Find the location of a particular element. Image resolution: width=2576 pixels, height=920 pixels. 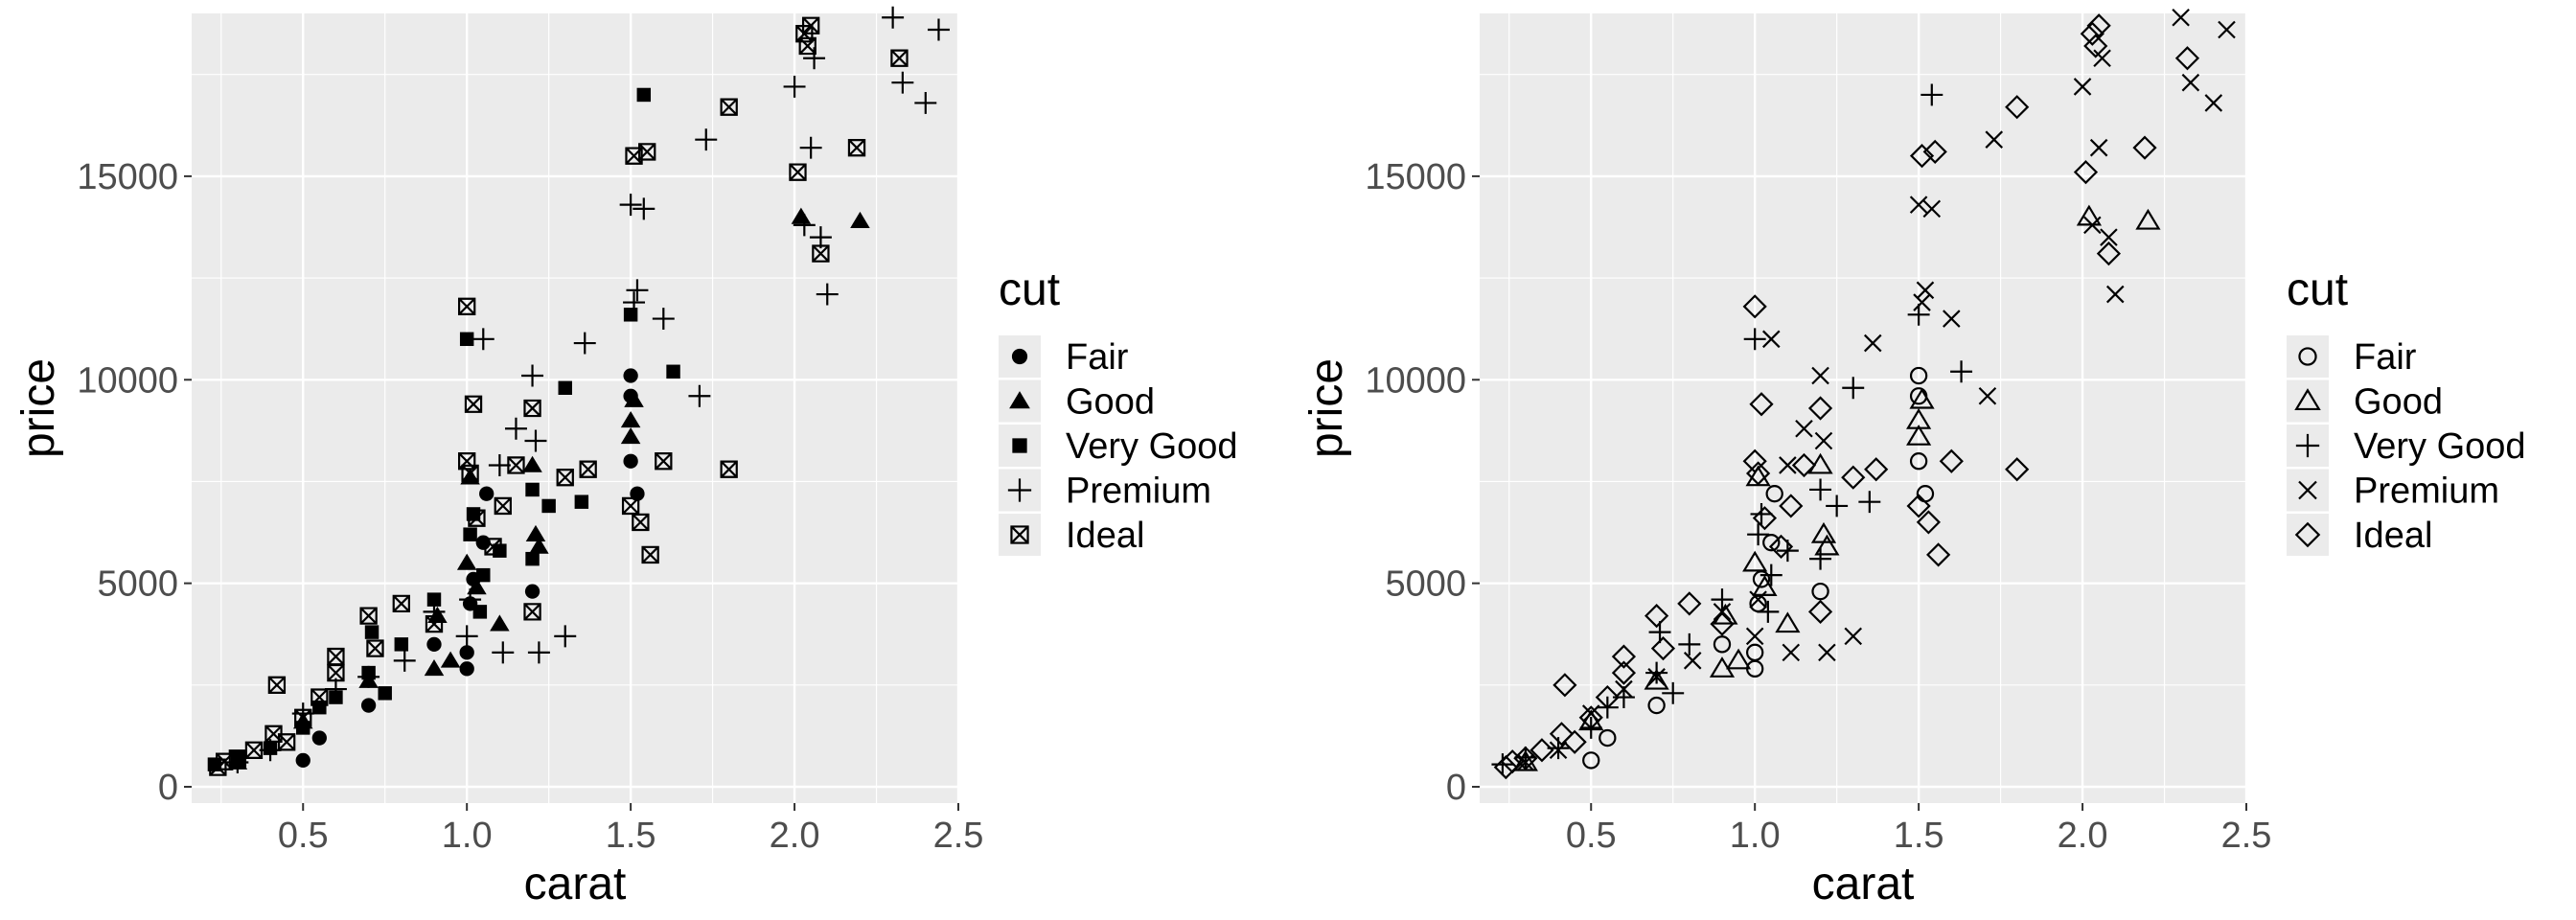

x-axis-title: carat is located at coordinates (575, 884).